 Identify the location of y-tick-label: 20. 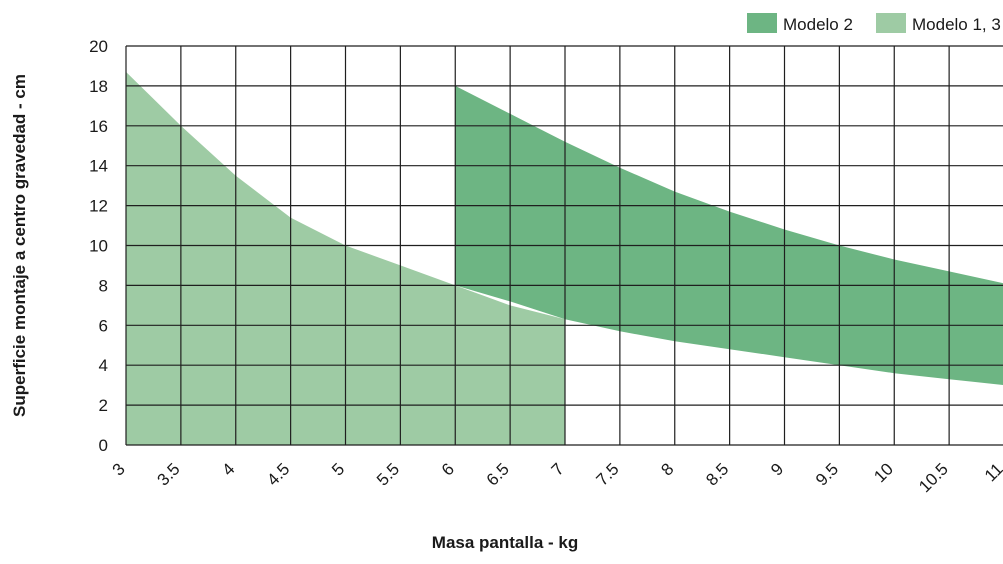
(98, 46).